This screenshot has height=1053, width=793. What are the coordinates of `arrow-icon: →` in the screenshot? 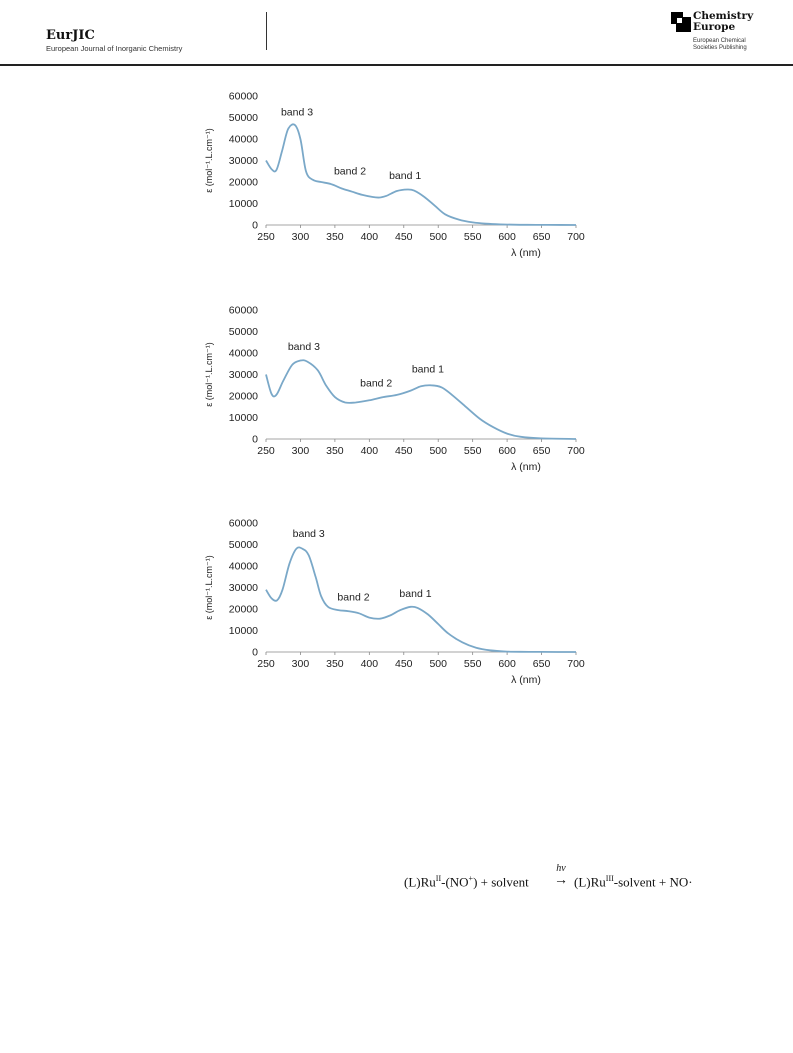 It's located at (561, 880).